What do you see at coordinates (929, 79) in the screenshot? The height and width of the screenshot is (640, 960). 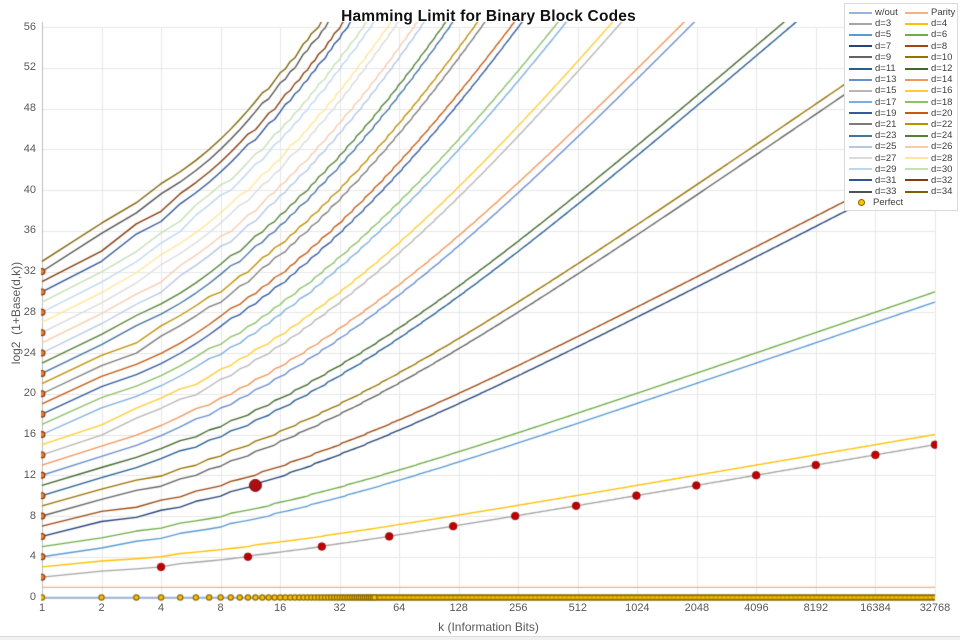 I see `legend-entry-d14: d=14` at bounding box center [929, 79].